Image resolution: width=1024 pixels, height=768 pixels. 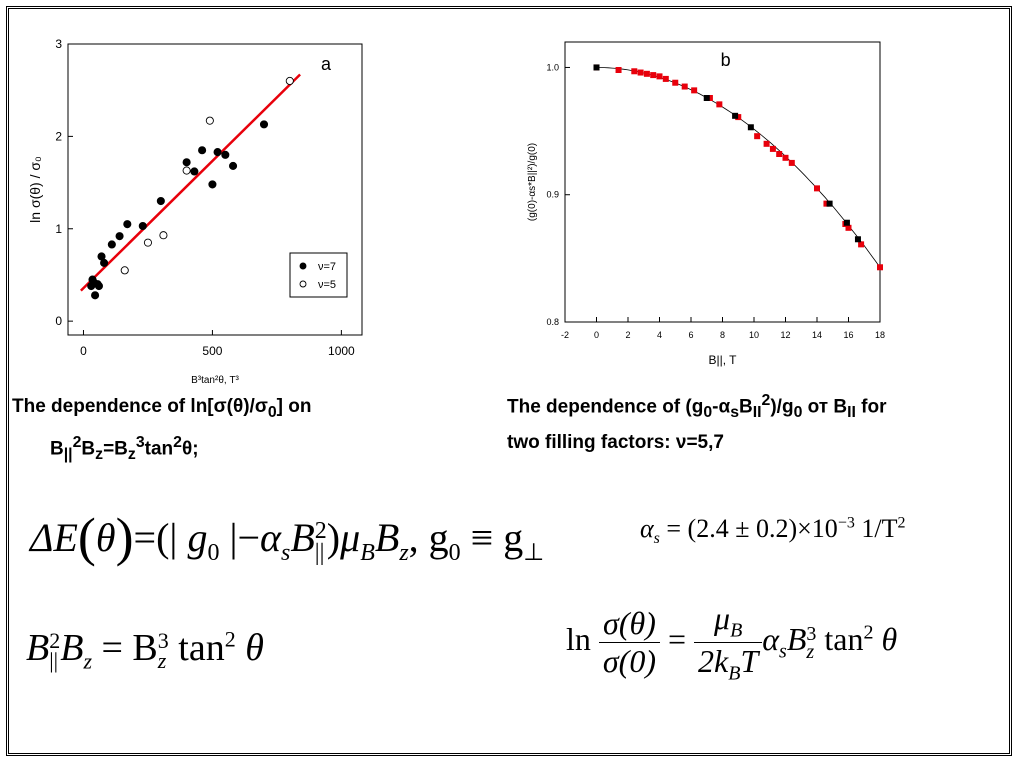 I want to click on chart-a-axes-box, so click(x=215, y=189).